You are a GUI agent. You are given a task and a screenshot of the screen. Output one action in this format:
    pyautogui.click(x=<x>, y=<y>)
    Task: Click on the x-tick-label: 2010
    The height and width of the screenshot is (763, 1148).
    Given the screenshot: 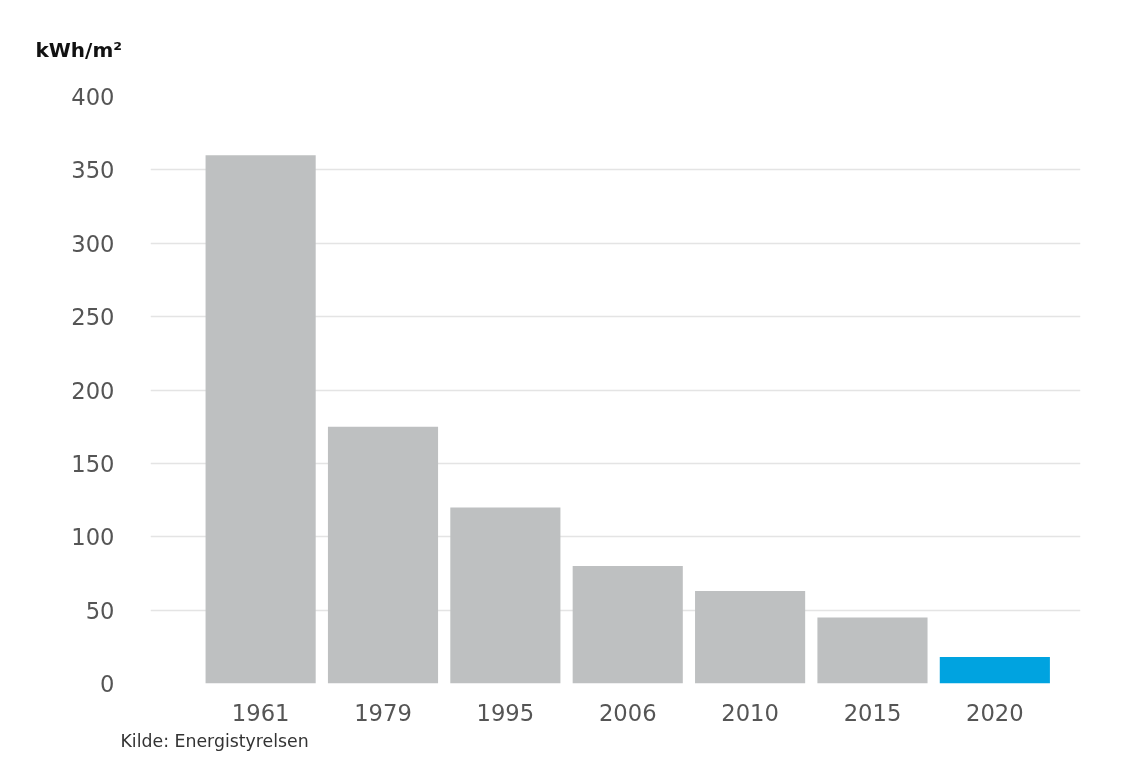 What is the action you would take?
    pyautogui.click(x=750, y=712)
    